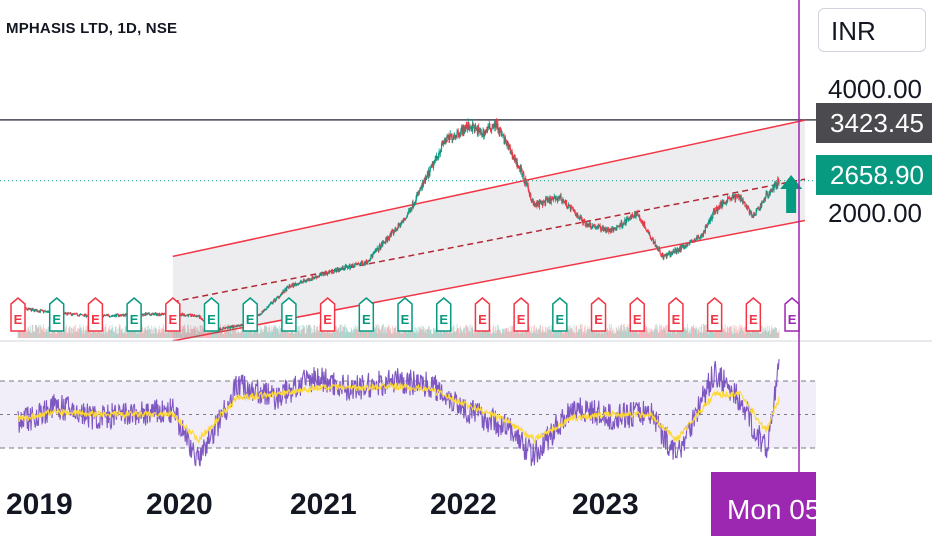 This screenshot has width=932, height=550. What do you see at coordinates (323, 504) in the screenshot?
I see `year-label-2021: 2021` at bounding box center [323, 504].